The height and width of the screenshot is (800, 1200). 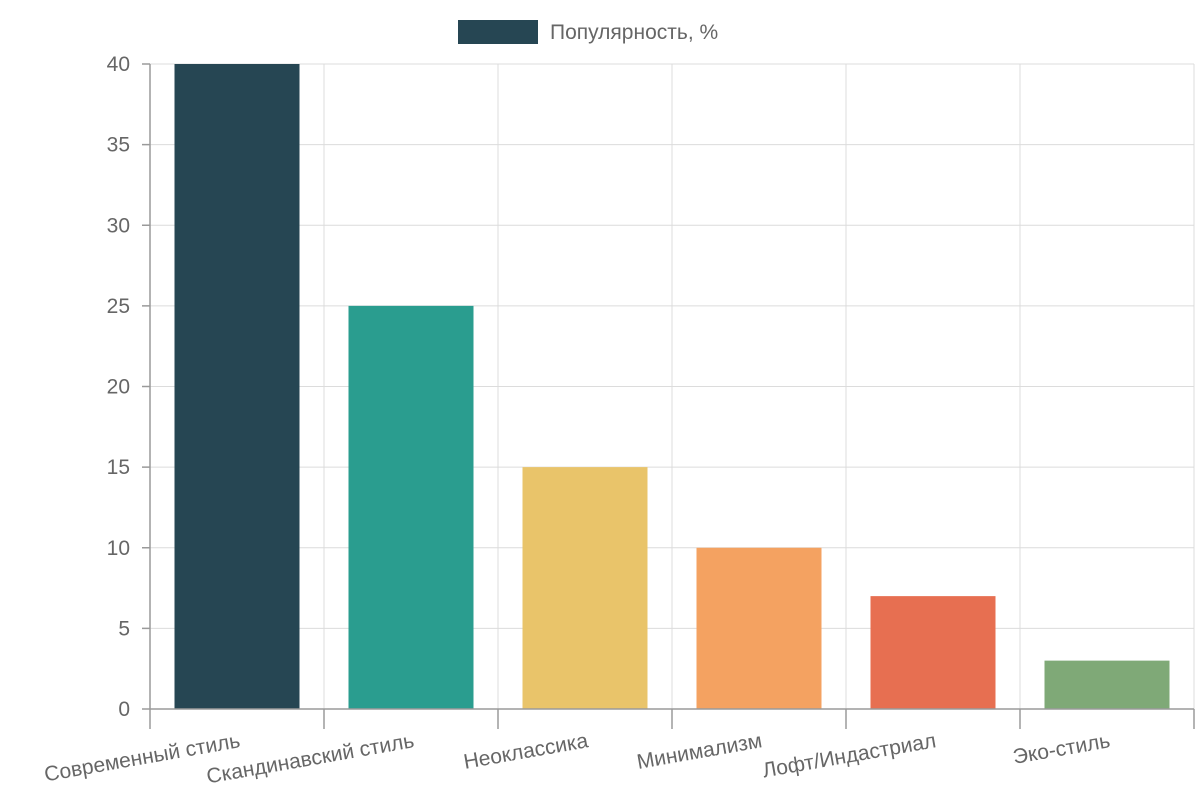 I want to click on x-tick-label: Эко-стиль, so click(x=1061, y=749).